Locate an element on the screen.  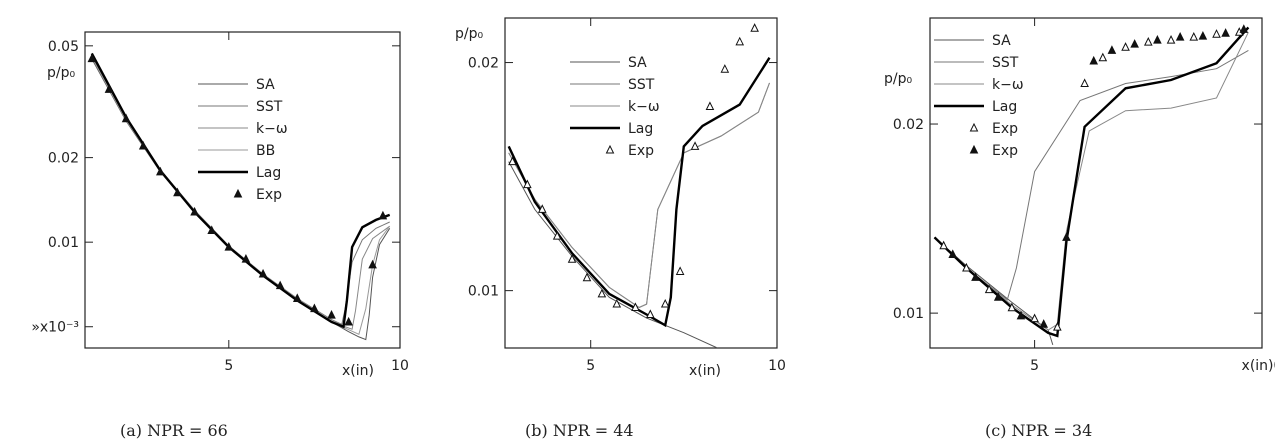
legend-label: SA is located at coordinates (637, 63).